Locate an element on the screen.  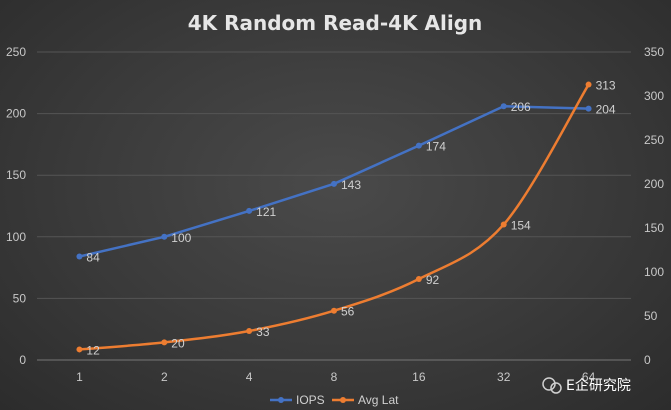
right-tick-label: 300 is located at coordinates (654, 96).